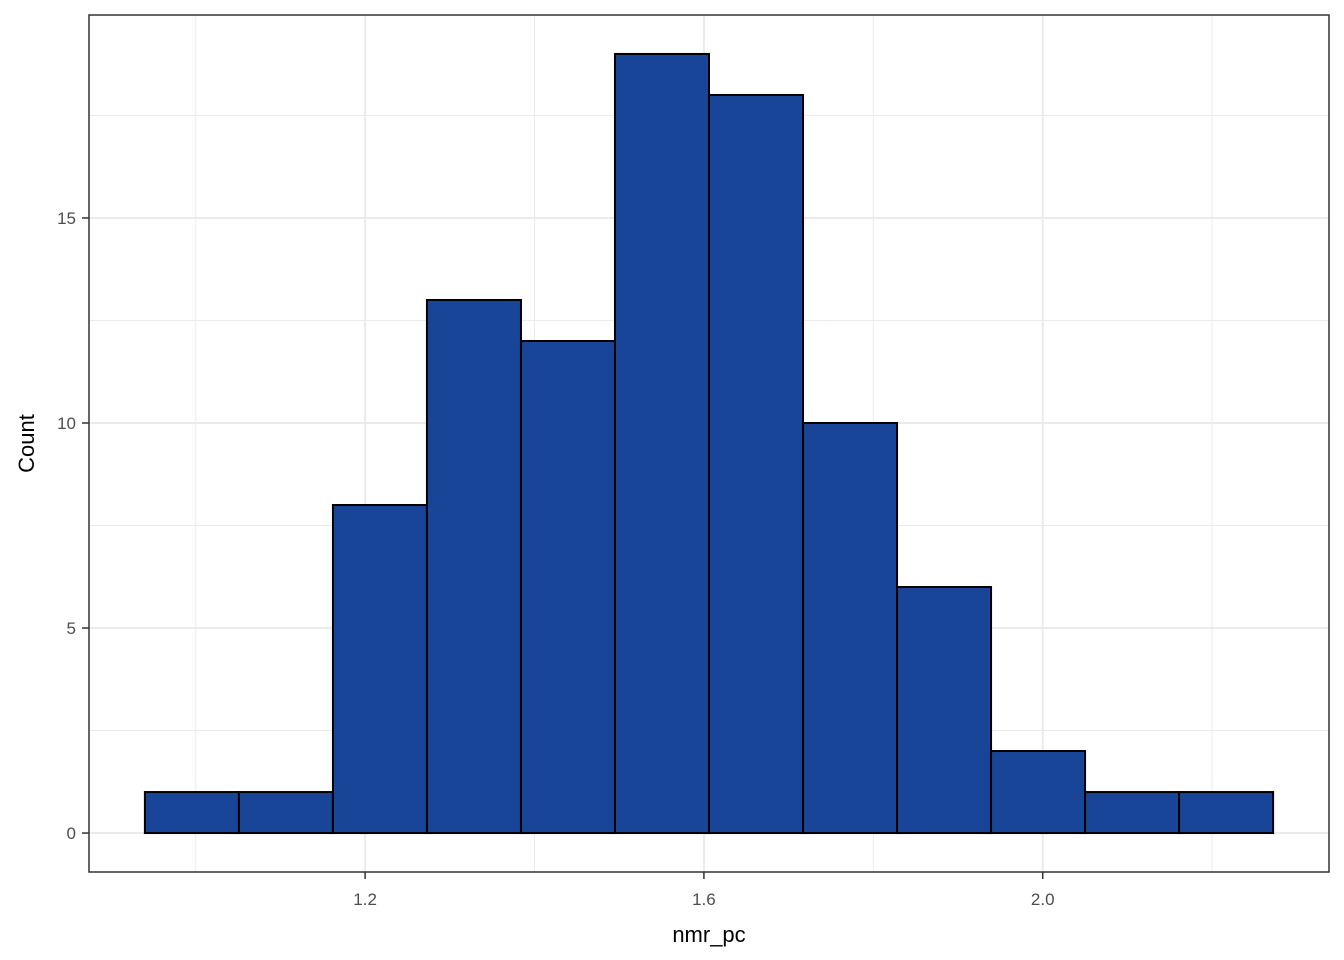 Image resolution: width=1344 pixels, height=960 pixels. What do you see at coordinates (66, 423) in the screenshot?
I see `y-tick-label: 10` at bounding box center [66, 423].